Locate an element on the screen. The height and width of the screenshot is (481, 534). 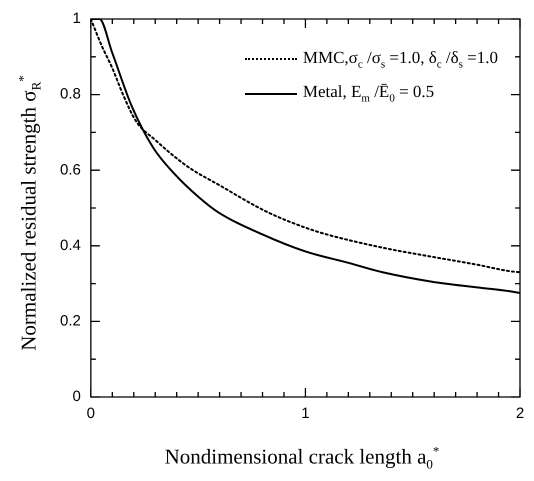
y-tick-label: 0 is located at coordinates (76, 397).